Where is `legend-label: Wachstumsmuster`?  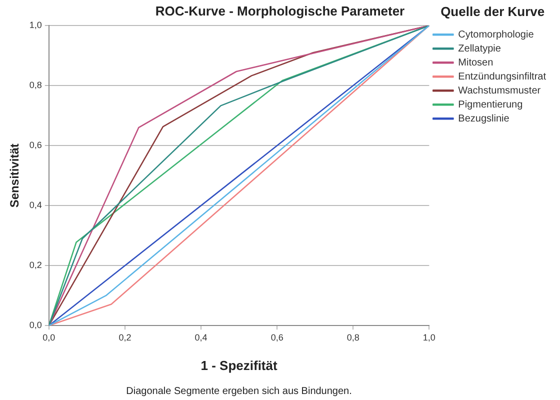
legend-label: Wachstumsmuster is located at coordinates (500, 90).